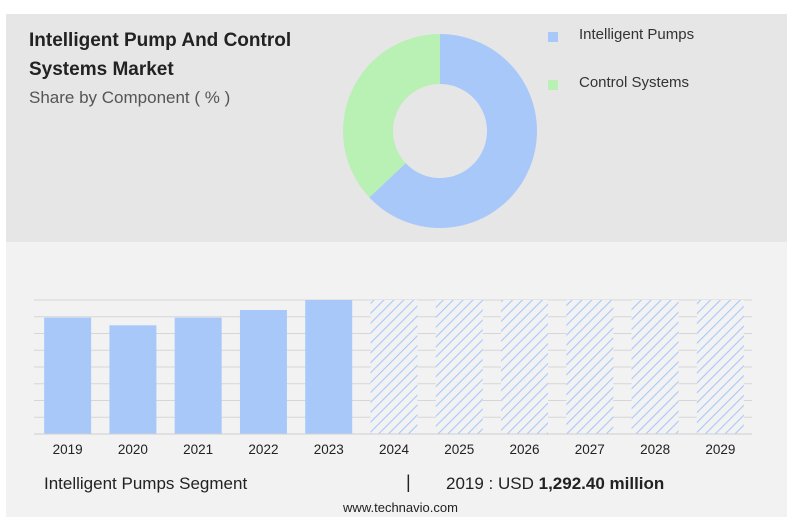  I want to click on bar-2021, so click(198, 375).